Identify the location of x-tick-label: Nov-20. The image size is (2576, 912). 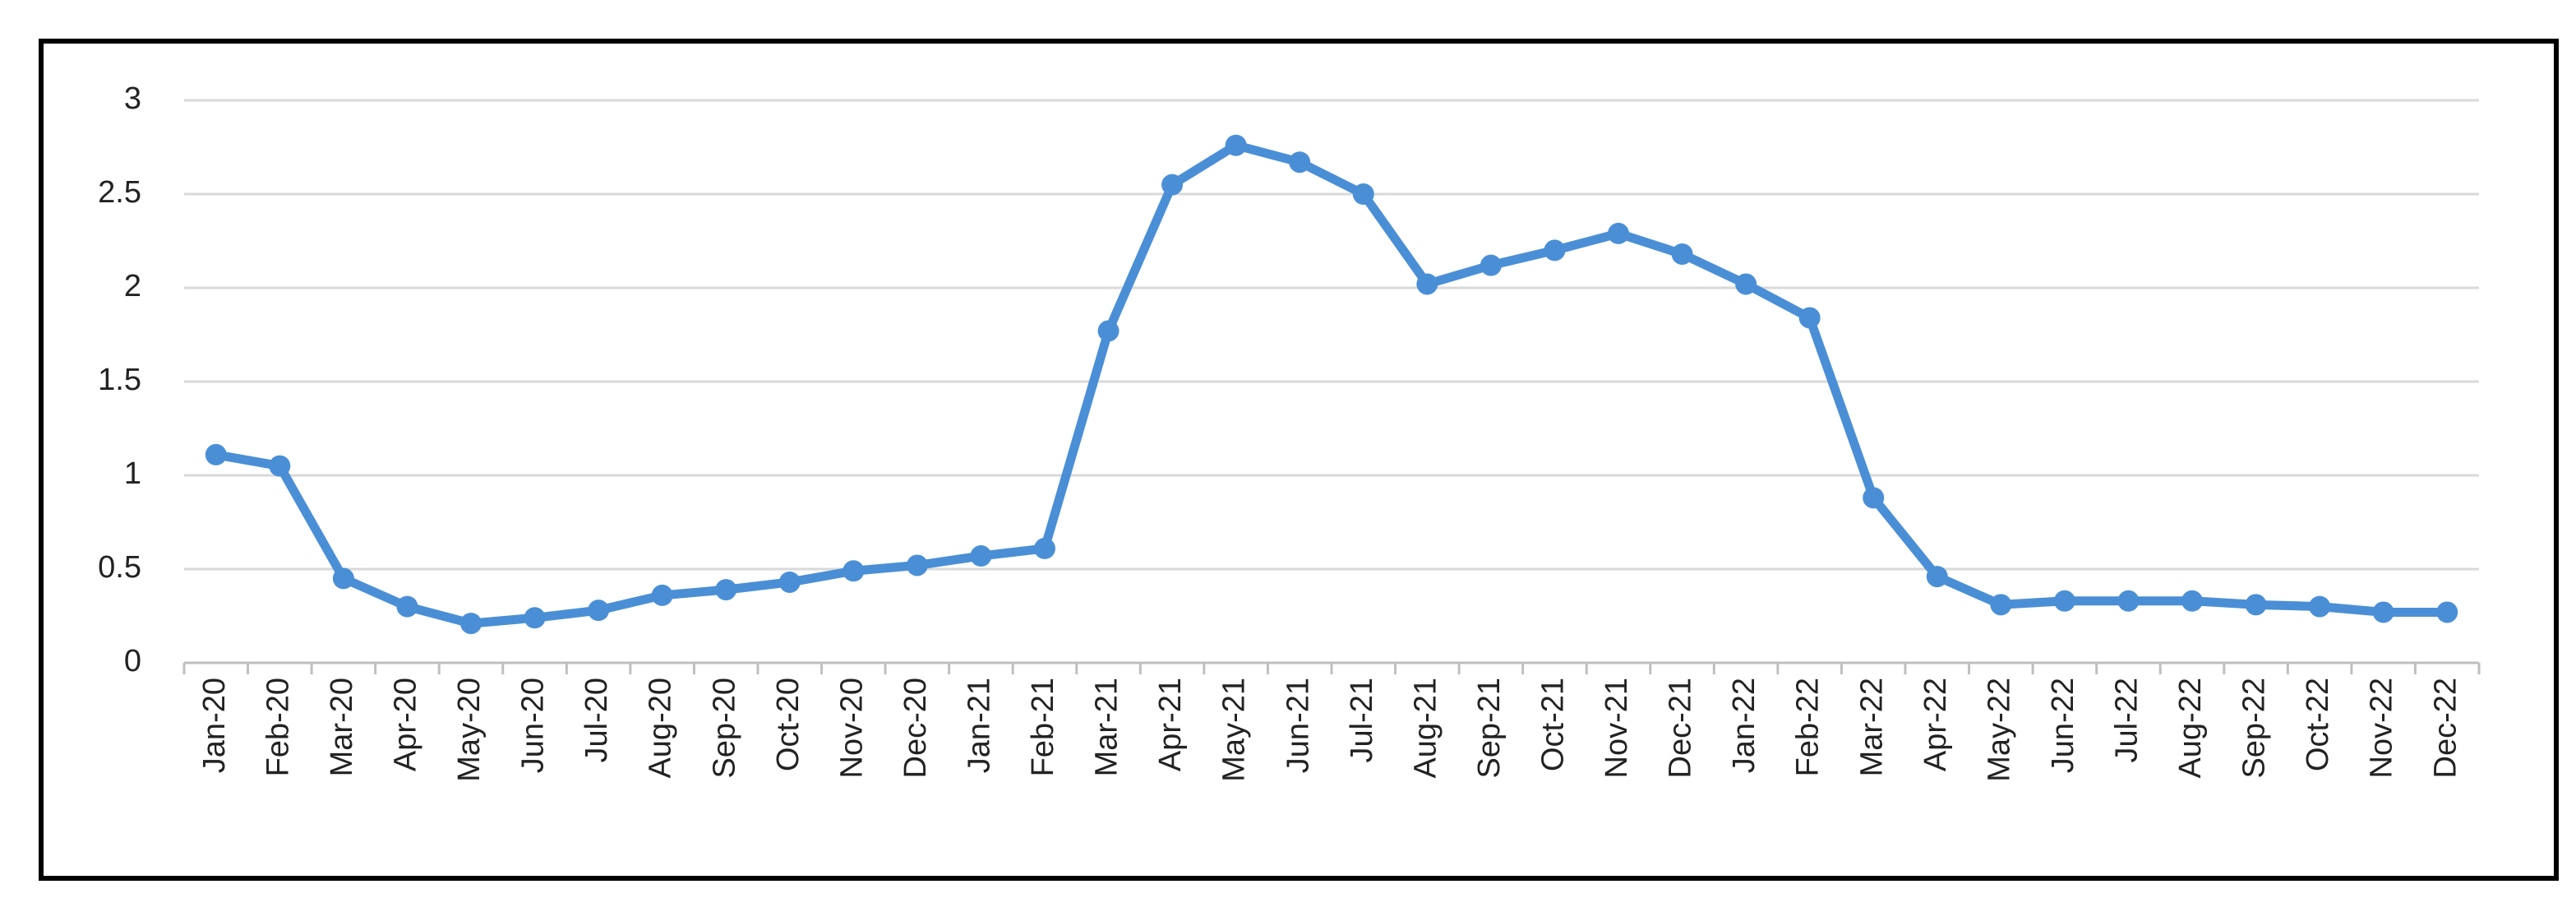
(852, 728).